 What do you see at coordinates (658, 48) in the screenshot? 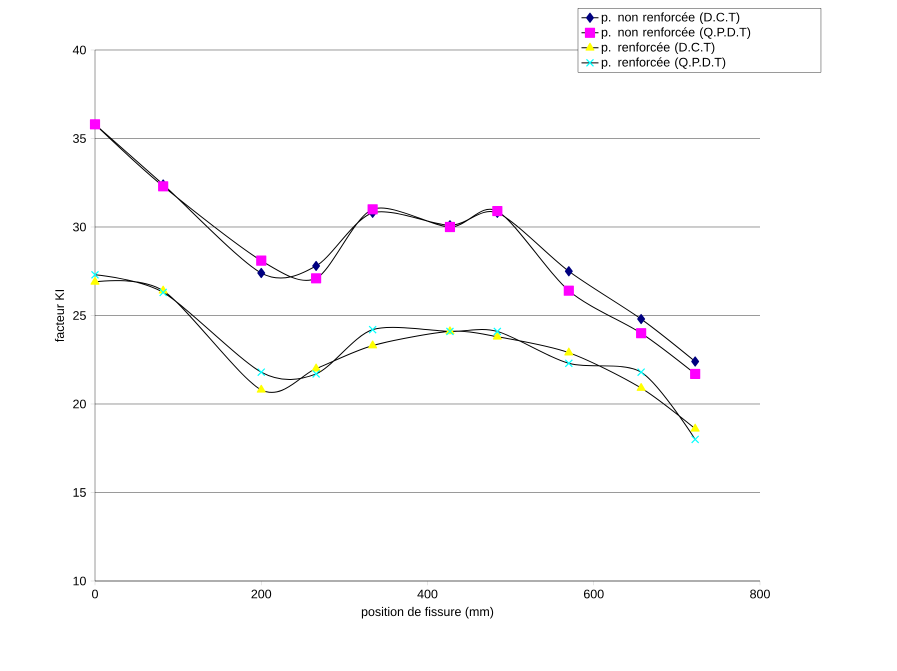
I see `legend-label: p. renforcée (D.C.T)` at bounding box center [658, 48].